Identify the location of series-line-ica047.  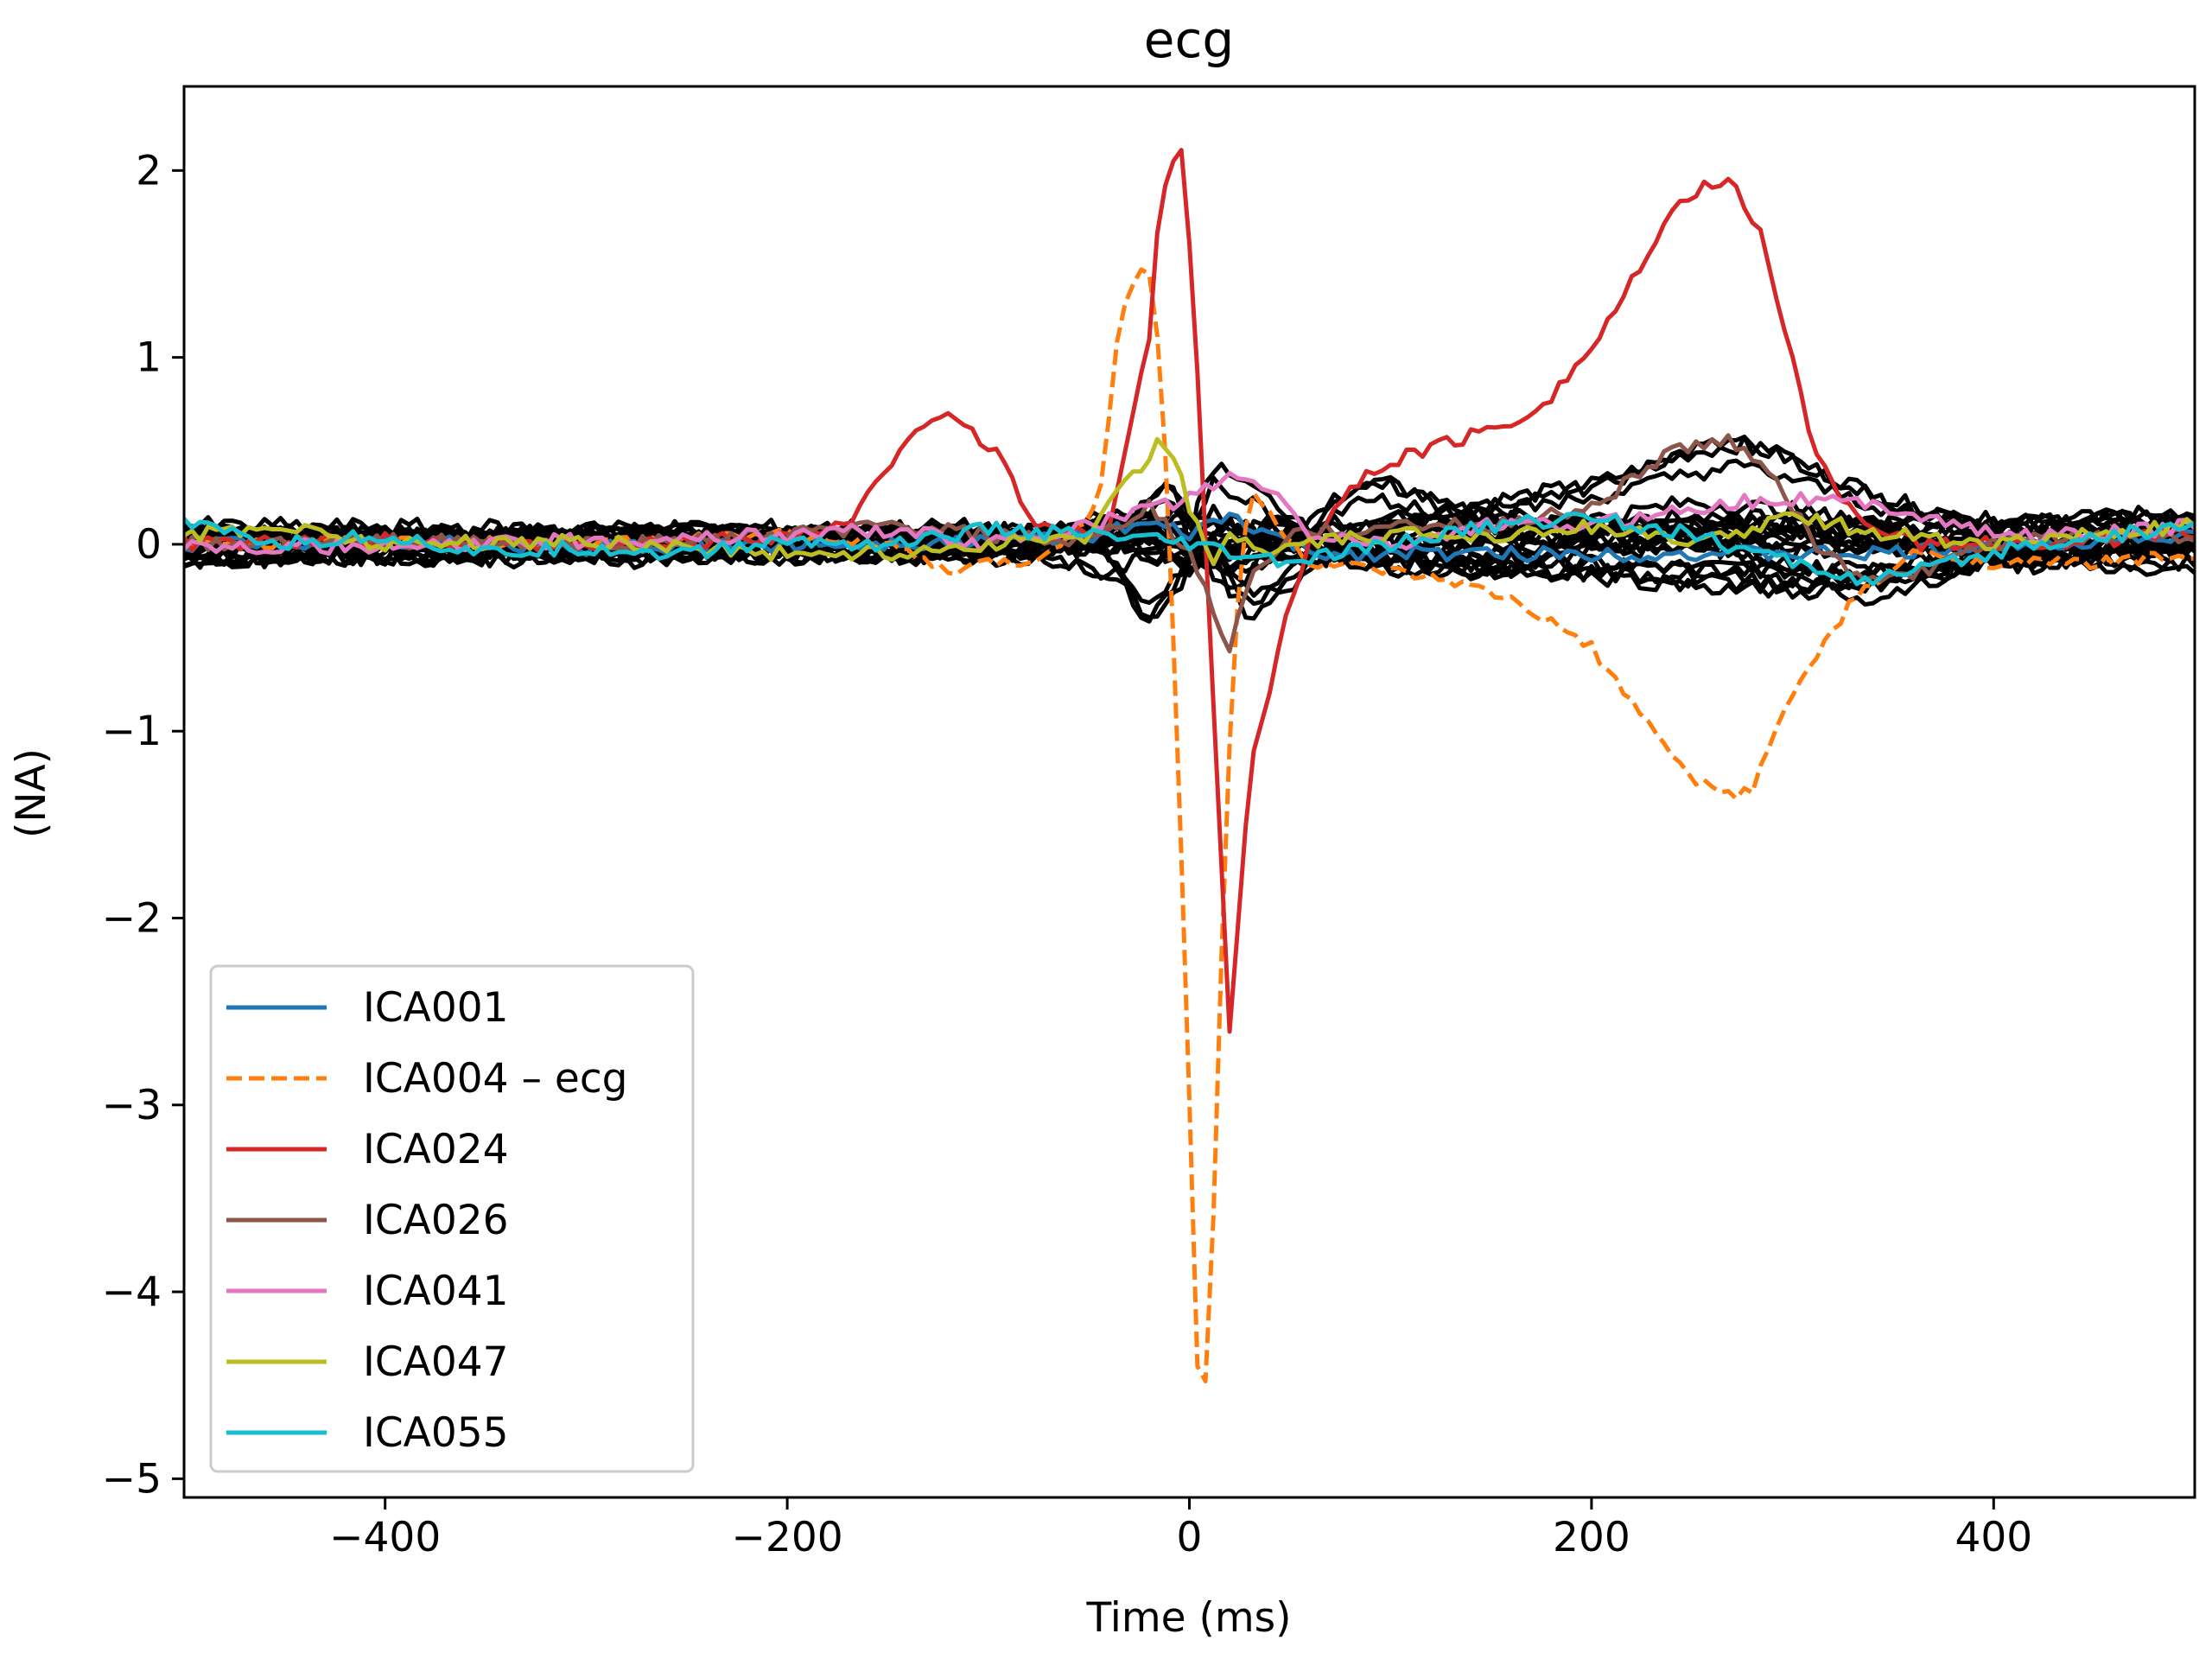
(1189, 502).